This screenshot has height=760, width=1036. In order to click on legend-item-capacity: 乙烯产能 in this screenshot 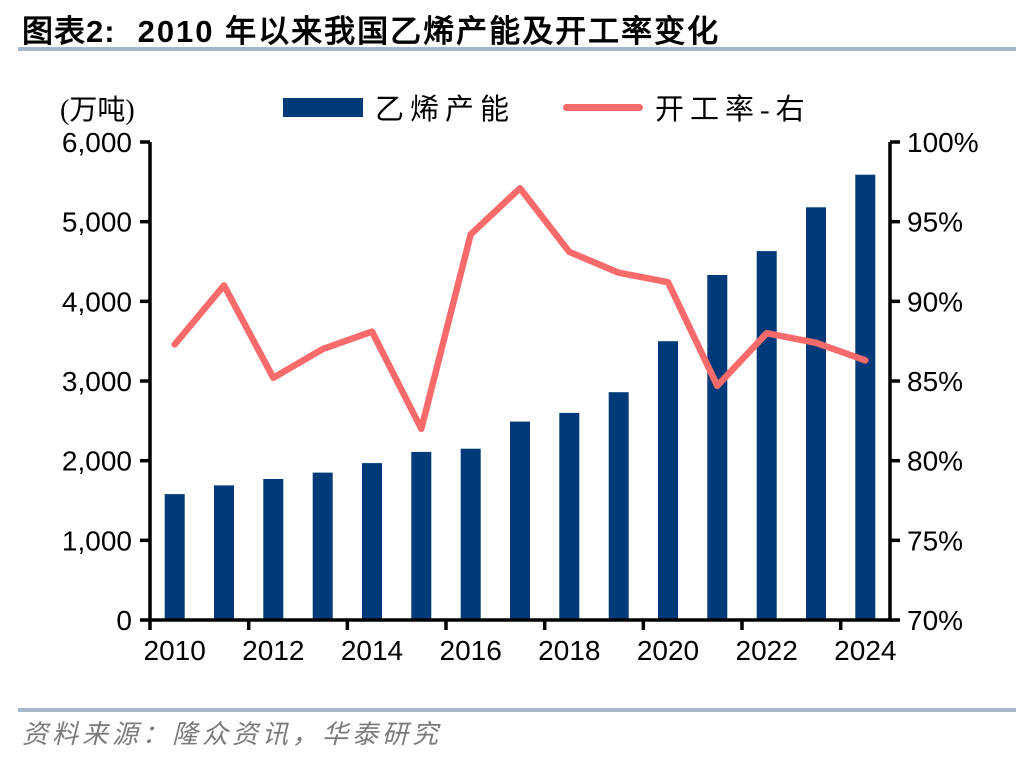, I will do `click(399, 107)`.